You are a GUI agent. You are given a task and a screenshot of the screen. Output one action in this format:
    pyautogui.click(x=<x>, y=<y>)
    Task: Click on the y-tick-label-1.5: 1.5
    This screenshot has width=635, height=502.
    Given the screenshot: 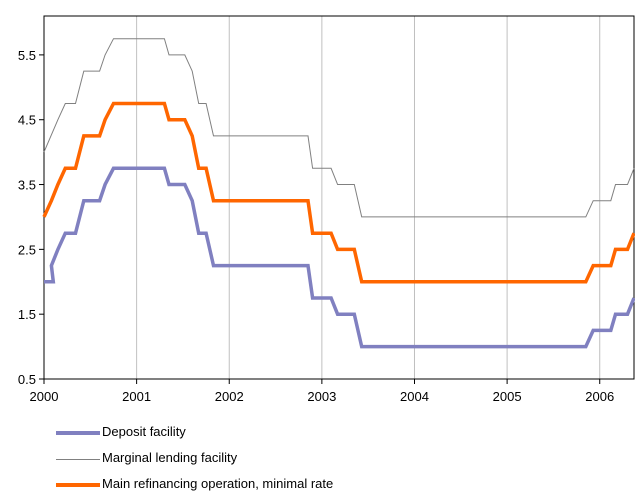 What is the action you would take?
    pyautogui.click(x=27, y=314)
    